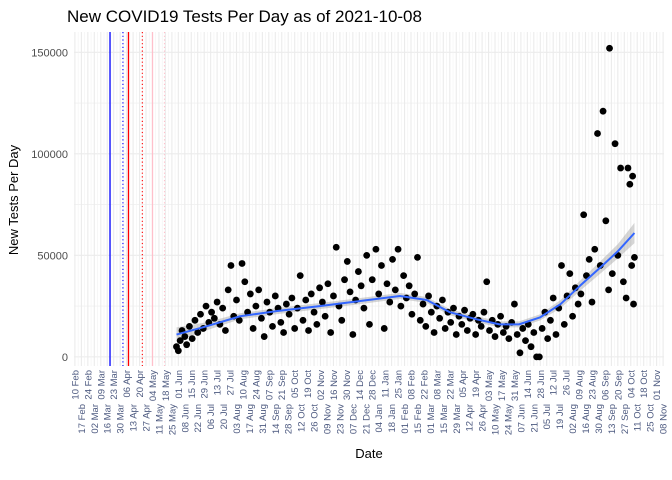  Describe the element at coordinates (127, 383) in the screenshot. I see `x-tick-label: 06 Apr` at that location.